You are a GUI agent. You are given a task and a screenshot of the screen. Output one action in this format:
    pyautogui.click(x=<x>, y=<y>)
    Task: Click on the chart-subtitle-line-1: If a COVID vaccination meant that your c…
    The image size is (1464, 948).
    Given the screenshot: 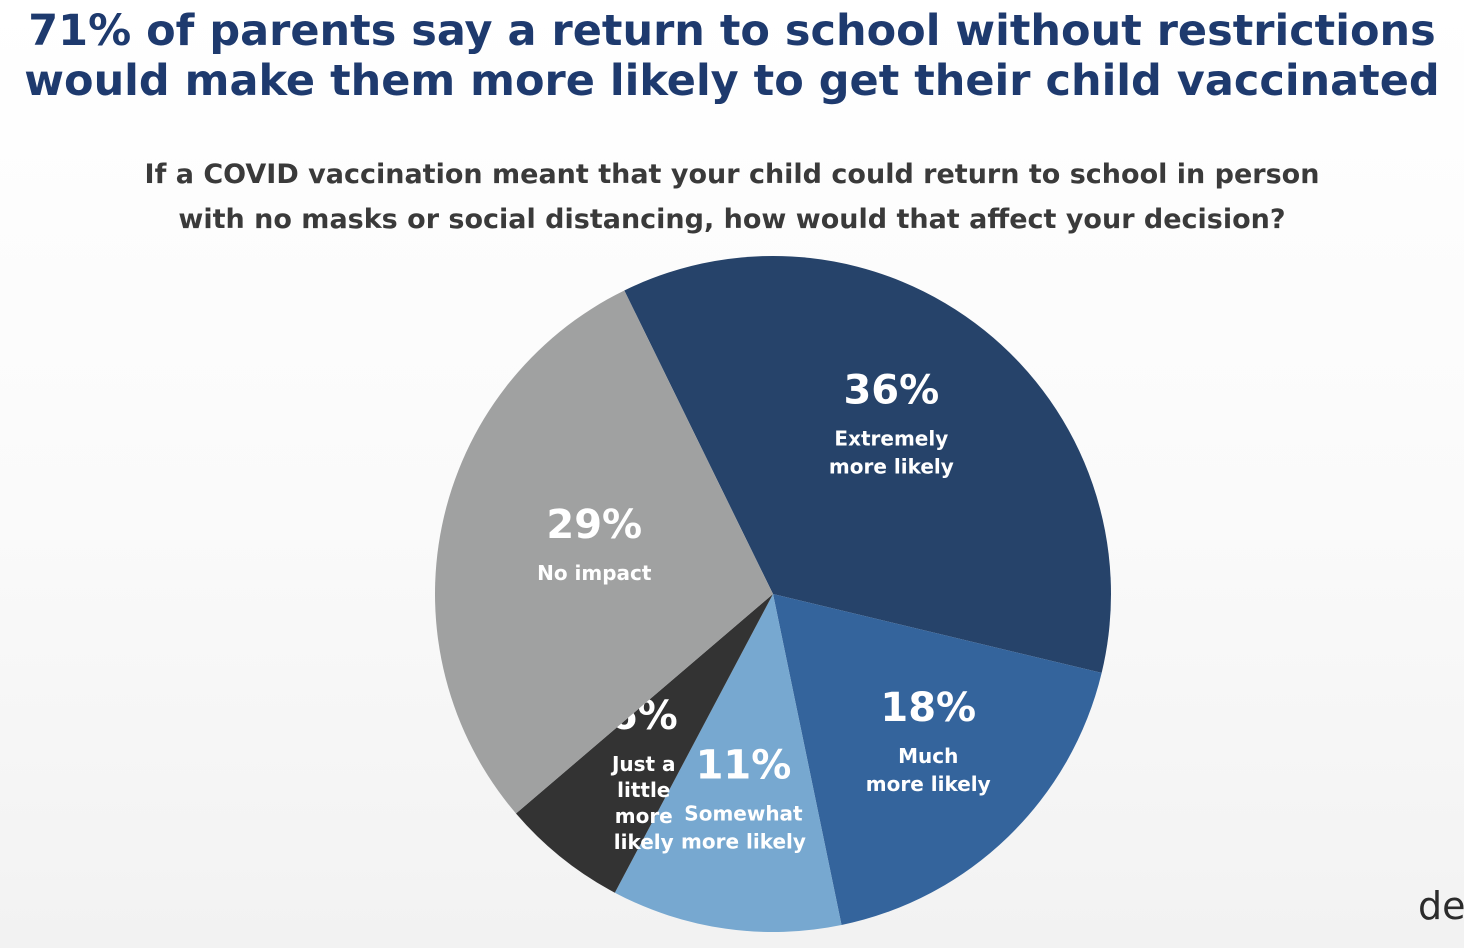 What is the action you would take?
    pyautogui.click(x=732, y=174)
    